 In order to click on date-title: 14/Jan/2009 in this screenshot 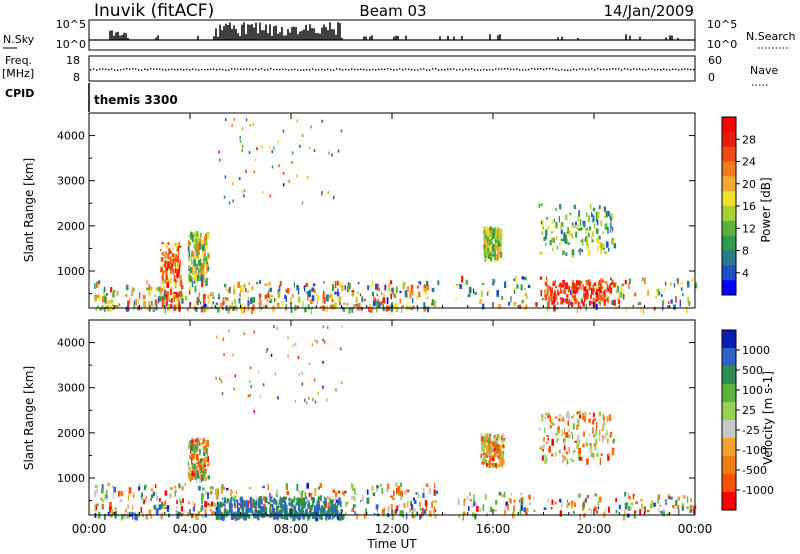, I will do `click(649, 11)`.